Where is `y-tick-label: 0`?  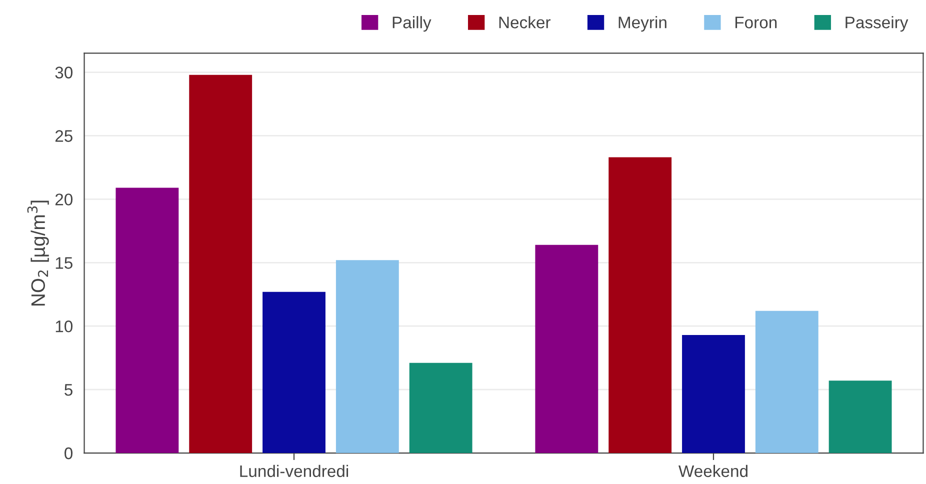 y-tick-label: 0 is located at coordinates (68, 453).